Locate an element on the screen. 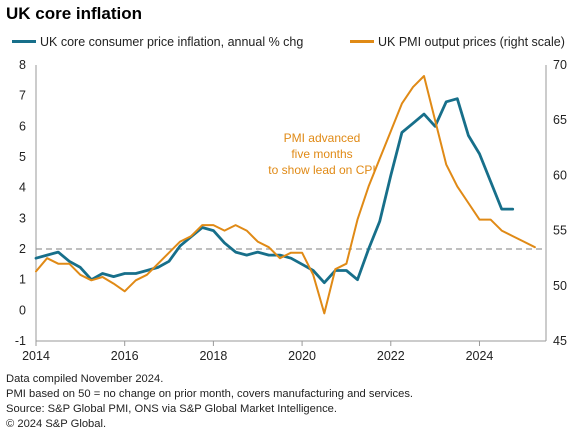 The height and width of the screenshot is (444, 586). x-tick-label: 2020 is located at coordinates (302, 356).